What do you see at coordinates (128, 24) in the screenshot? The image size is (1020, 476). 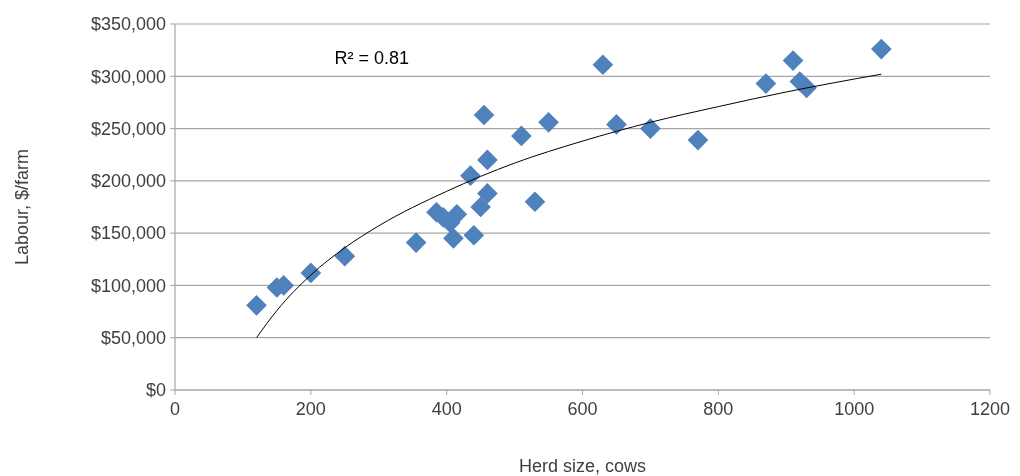 I see `y-tick-label: $350,000` at bounding box center [128, 24].